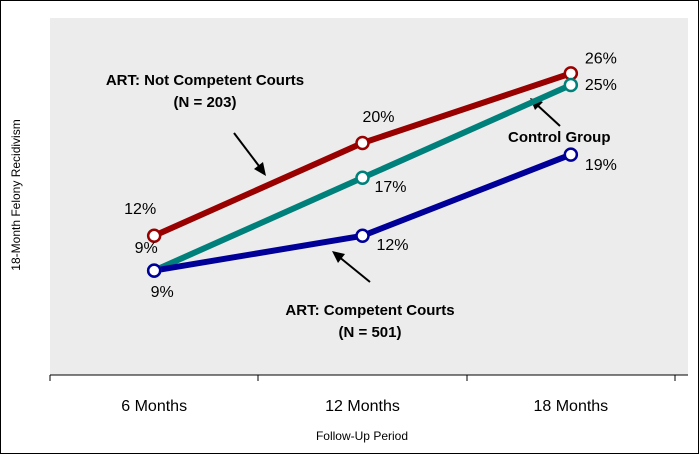 This screenshot has height=454, width=699. Describe the element at coordinates (601, 59) in the screenshot. I see `data-label: 26%` at that location.